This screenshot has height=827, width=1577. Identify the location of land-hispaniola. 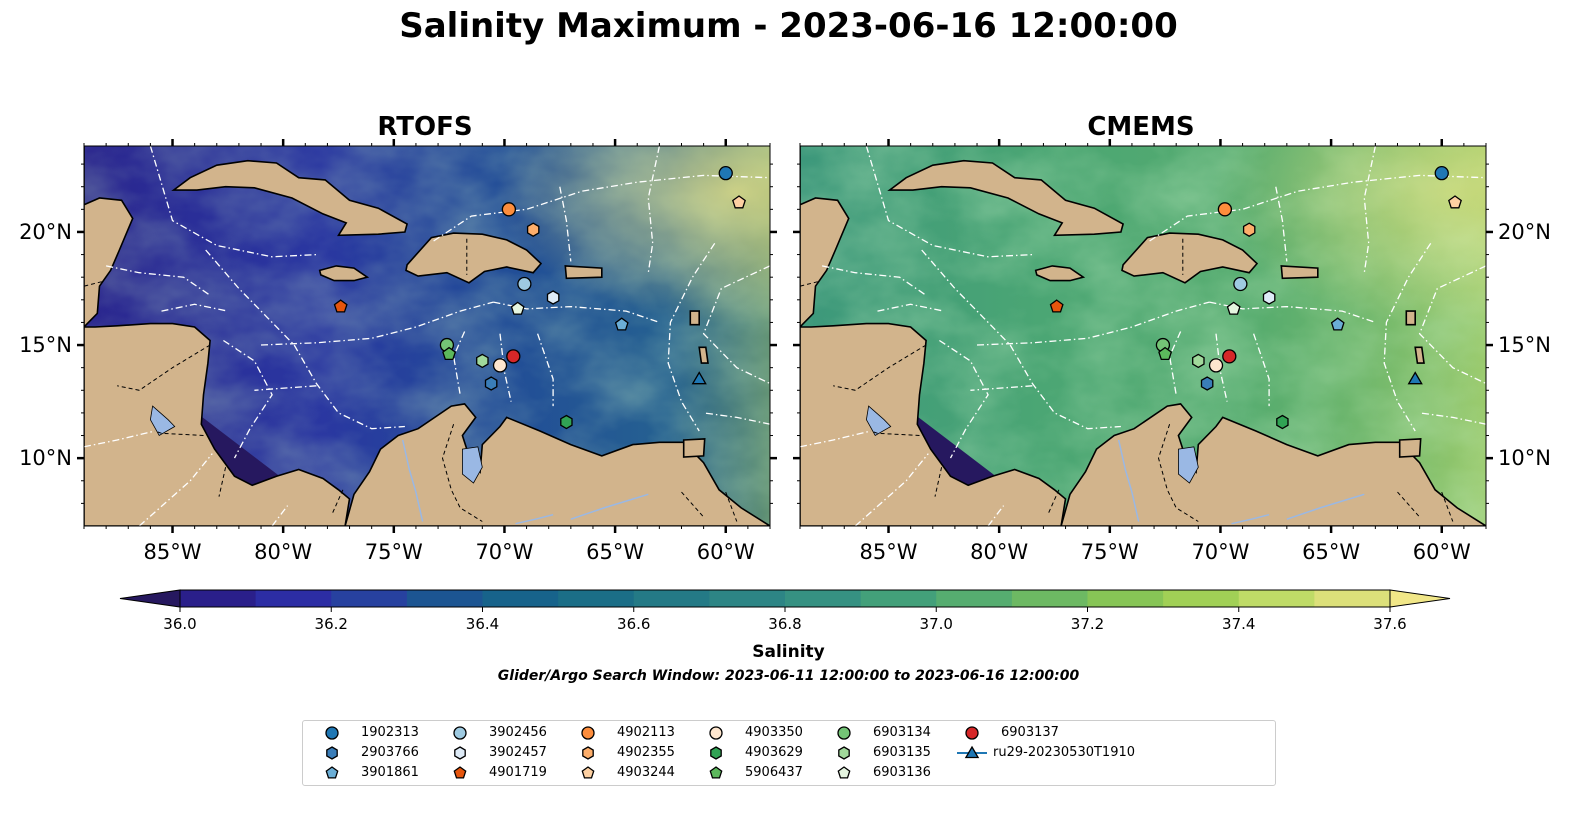
(1190, 258).